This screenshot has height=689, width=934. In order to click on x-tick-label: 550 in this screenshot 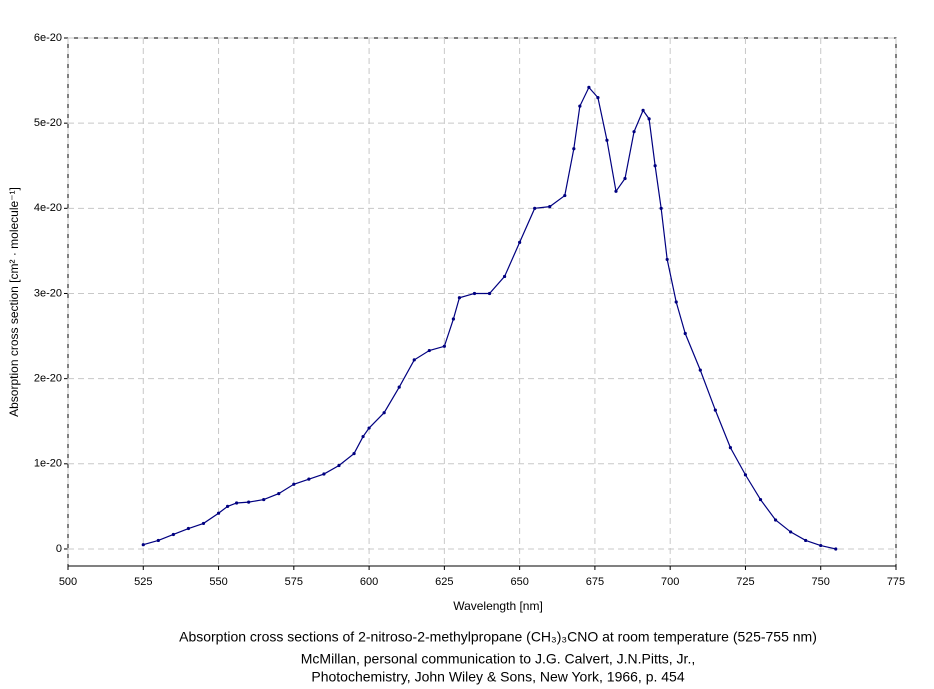, I will do `click(218, 582)`.